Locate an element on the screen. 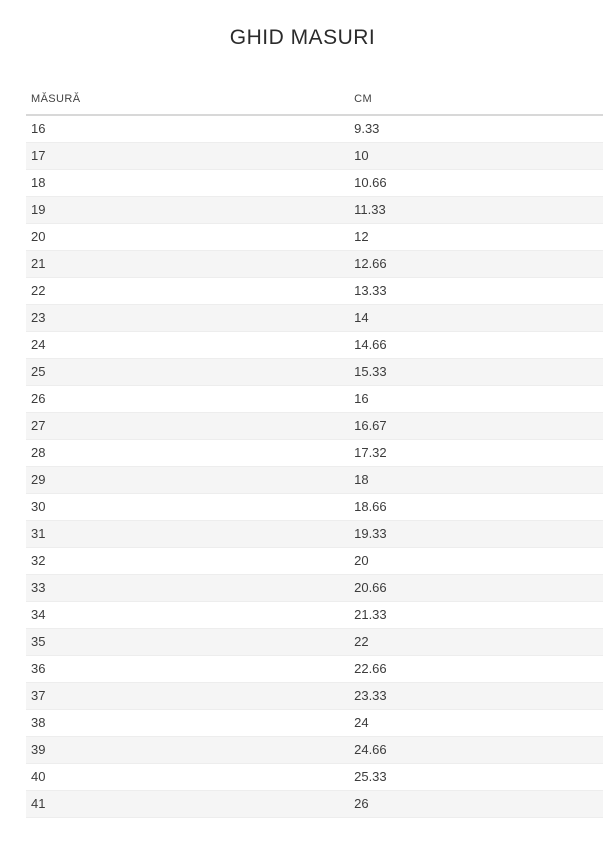 This screenshot has width=605, height=852. size-cell: 40 is located at coordinates (188, 777).